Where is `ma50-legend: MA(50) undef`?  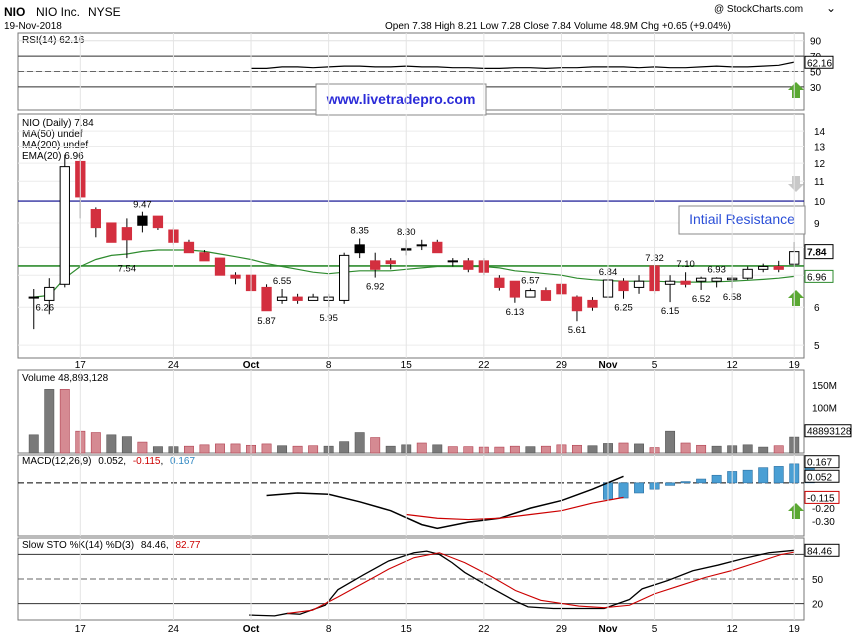
ma50-legend: MA(50) undef is located at coordinates (52, 134).